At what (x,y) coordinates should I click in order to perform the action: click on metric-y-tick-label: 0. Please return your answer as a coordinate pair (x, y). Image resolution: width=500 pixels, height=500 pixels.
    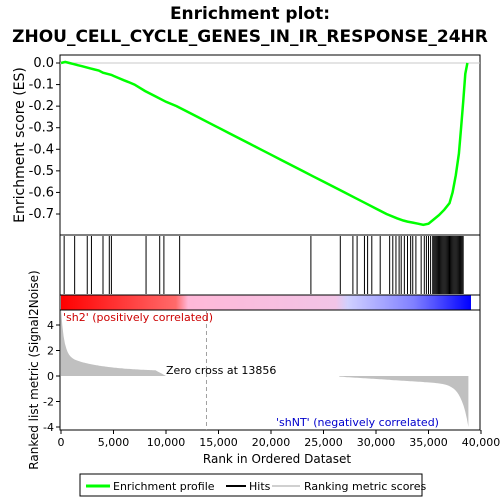
    Looking at the image, I should click on (50, 376).